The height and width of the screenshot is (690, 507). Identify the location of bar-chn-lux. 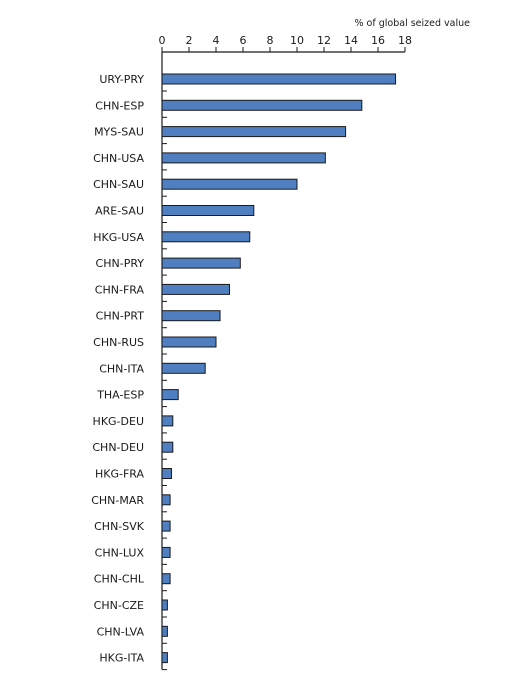
(166, 552).